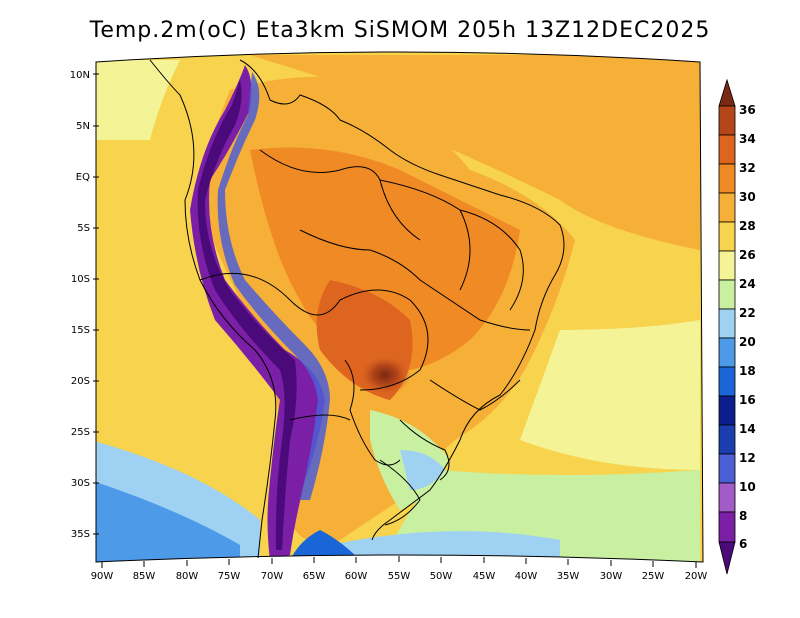  Describe the element at coordinates (743, 516) in the screenshot. I see `colorbar-label: 8` at that location.